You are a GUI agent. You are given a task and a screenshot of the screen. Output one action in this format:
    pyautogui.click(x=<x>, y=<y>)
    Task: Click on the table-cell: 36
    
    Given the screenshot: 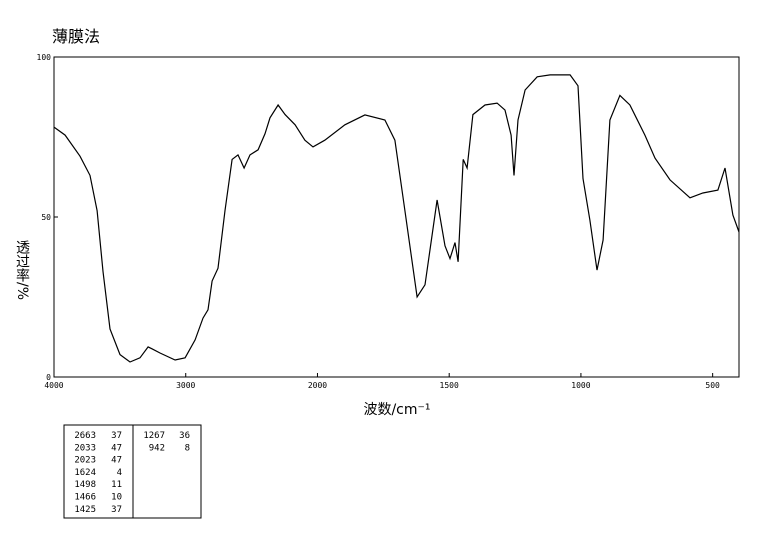 What is the action you would take?
    pyautogui.click(x=184, y=436)
    